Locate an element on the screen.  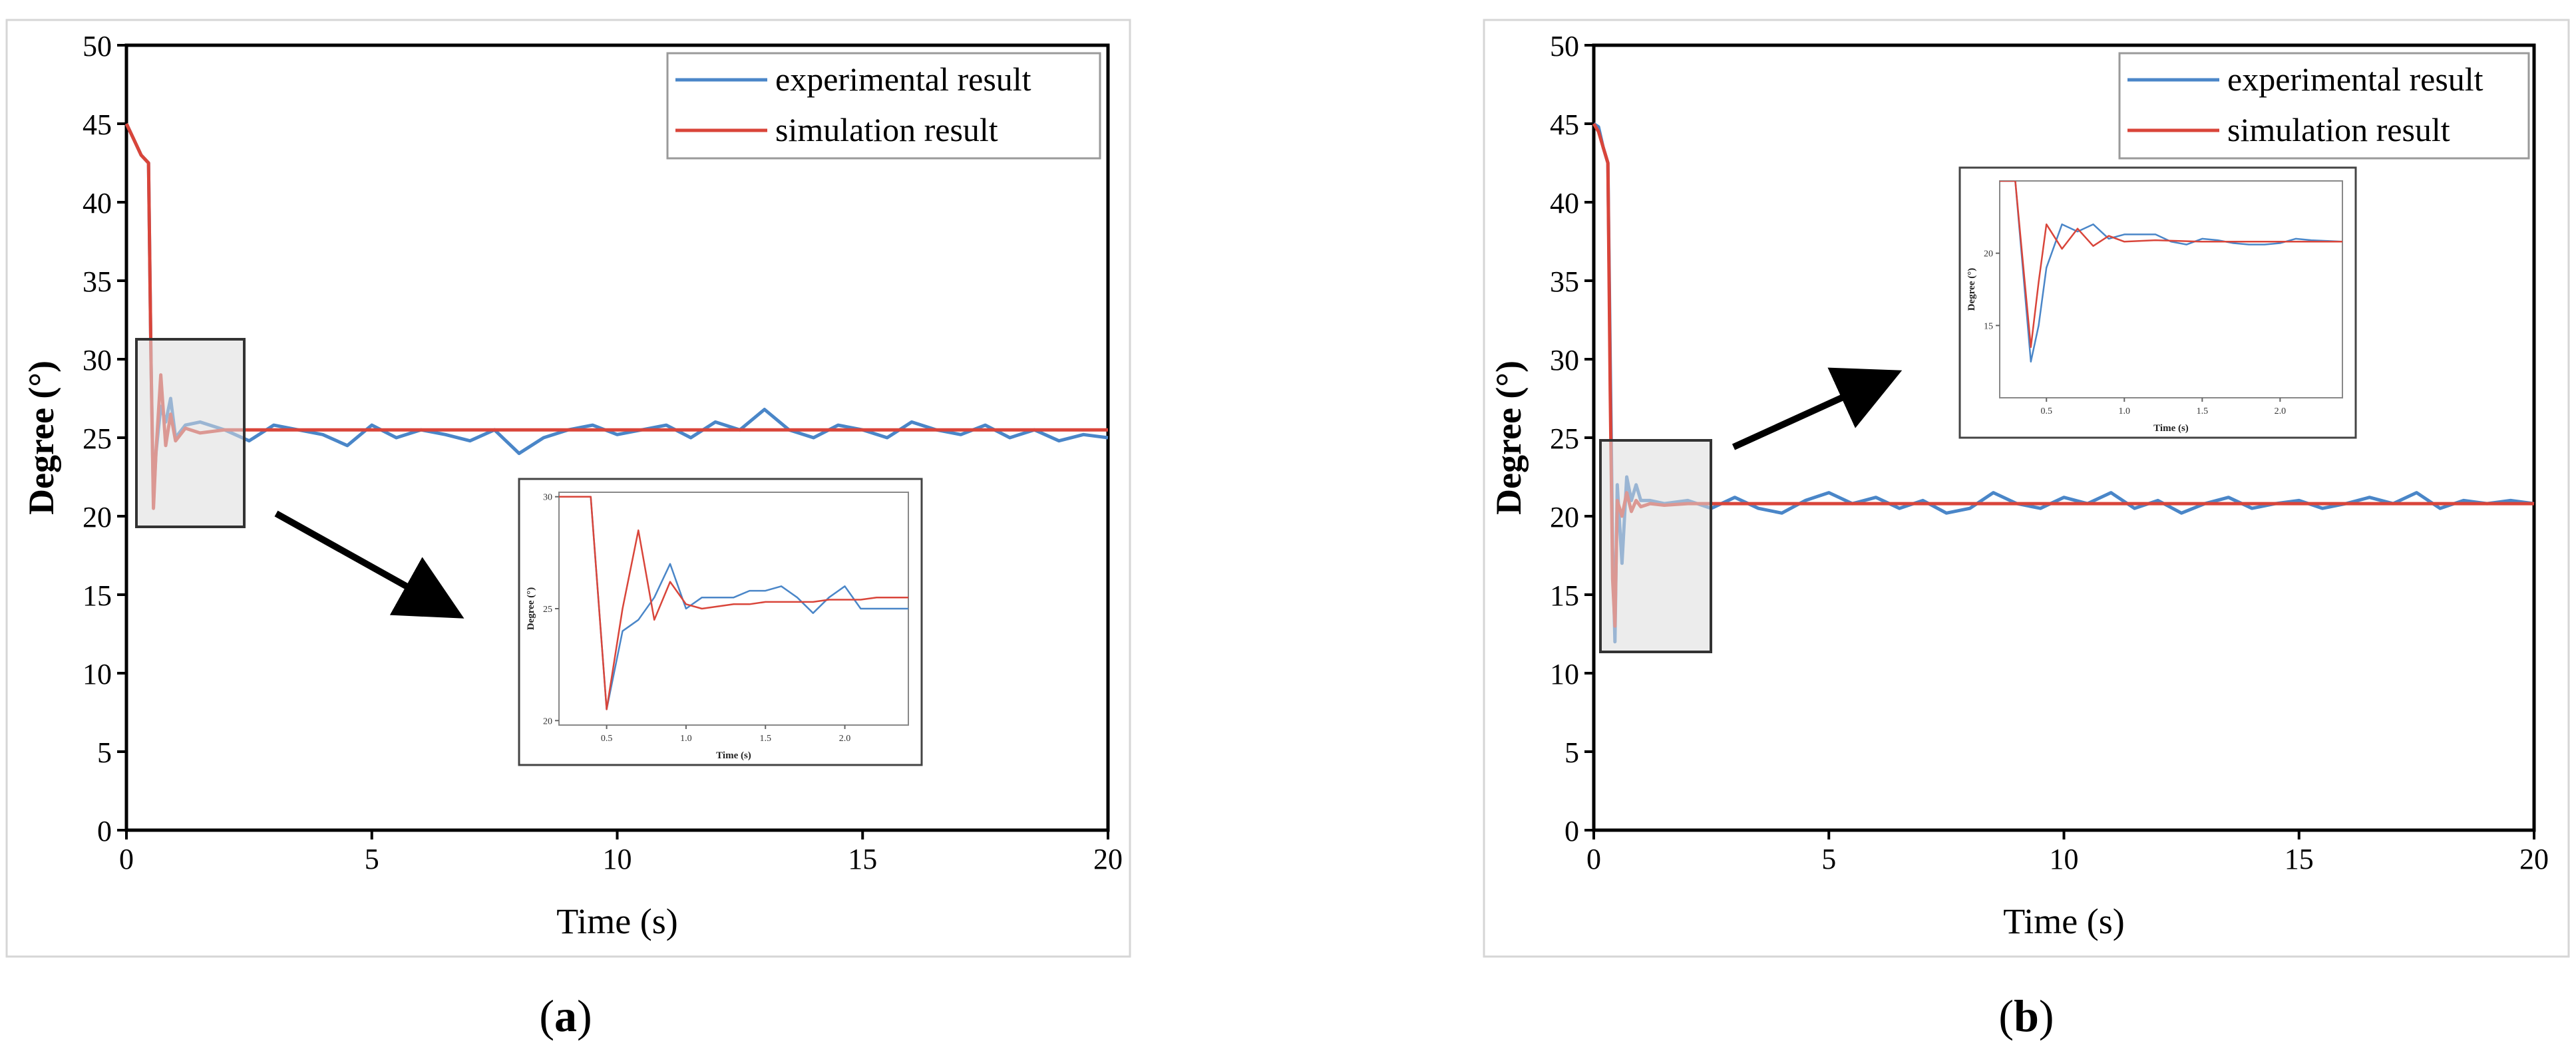
zoom-box-a is located at coordinates (190, 433).